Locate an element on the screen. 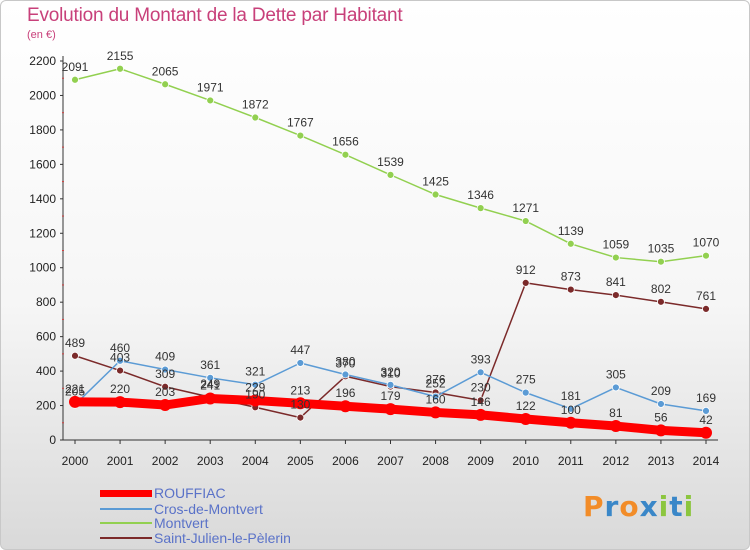 The height and width of the screenshot is (550, 750). legend-swatch-cros-de-montvert is located at coordinates (126, 509).